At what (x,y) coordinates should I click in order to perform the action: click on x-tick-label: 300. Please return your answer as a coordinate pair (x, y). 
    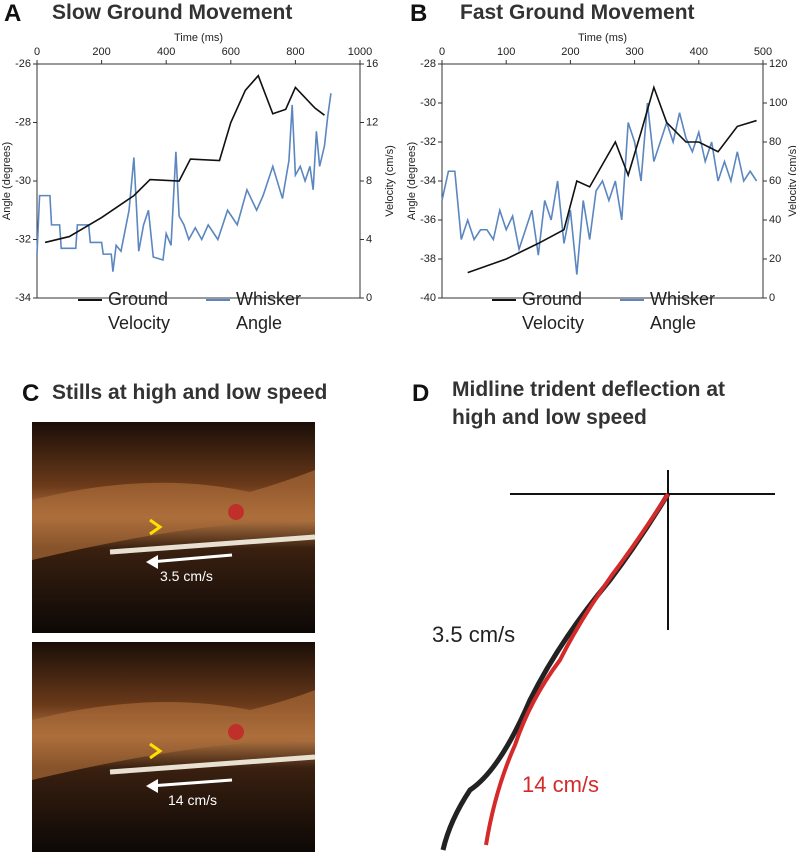
    Looking at the image, I should click on (634, 52).